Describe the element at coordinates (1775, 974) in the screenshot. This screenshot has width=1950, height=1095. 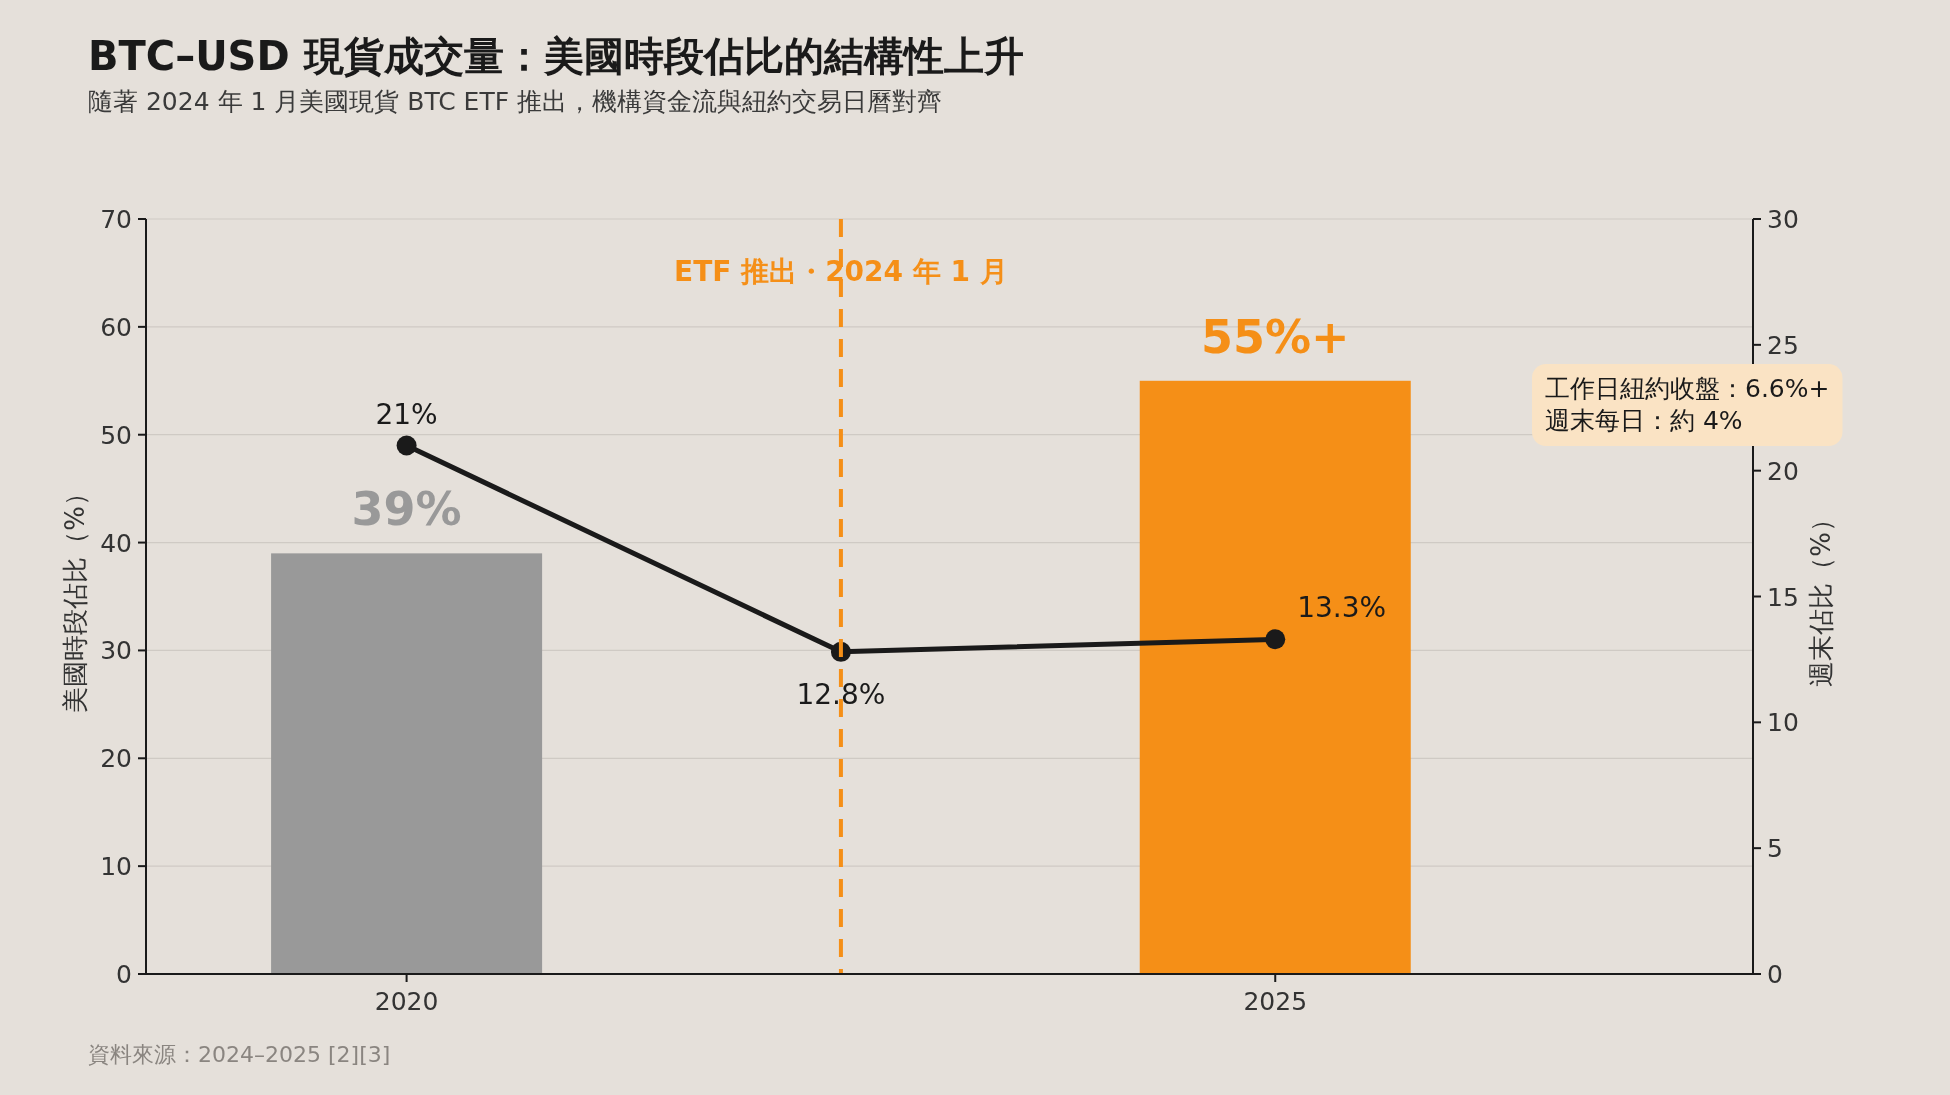
I see `y2-tick-label: 0` at that location.